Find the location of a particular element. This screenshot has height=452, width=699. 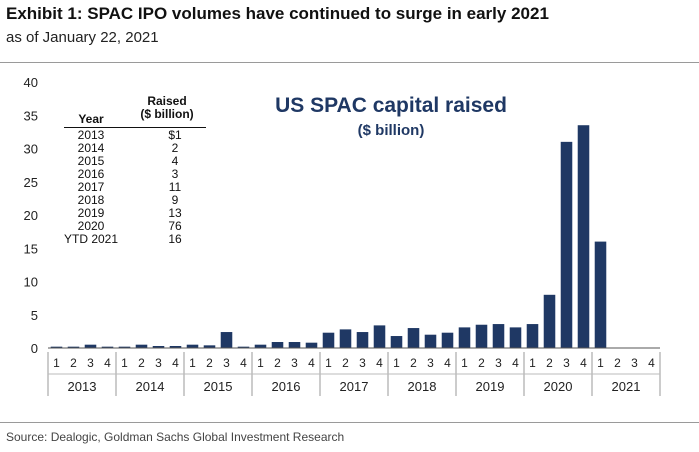

table-cell-year: 2015 is located at coordinates (91, 161).